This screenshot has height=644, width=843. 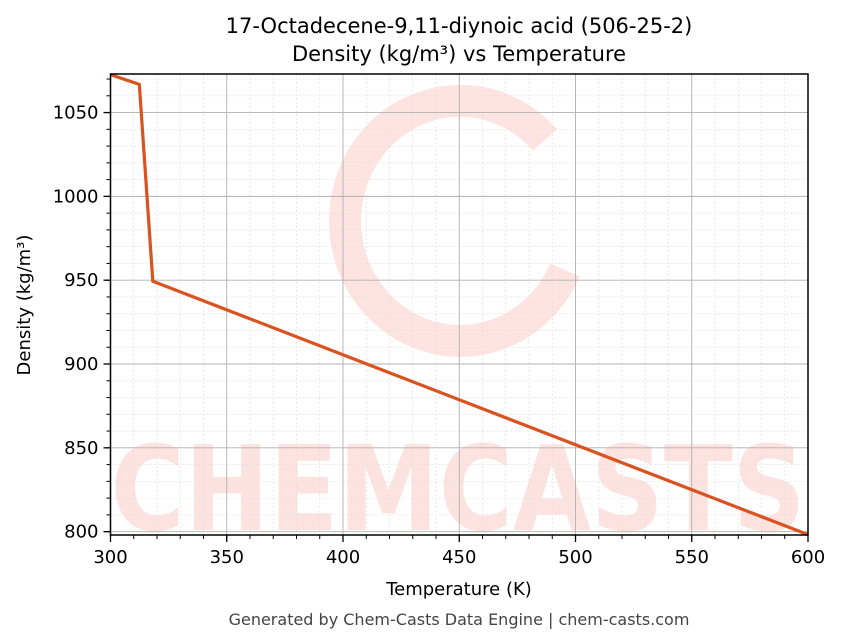 I want to click on x-tick-label: 450, so click(x=459, y=557).